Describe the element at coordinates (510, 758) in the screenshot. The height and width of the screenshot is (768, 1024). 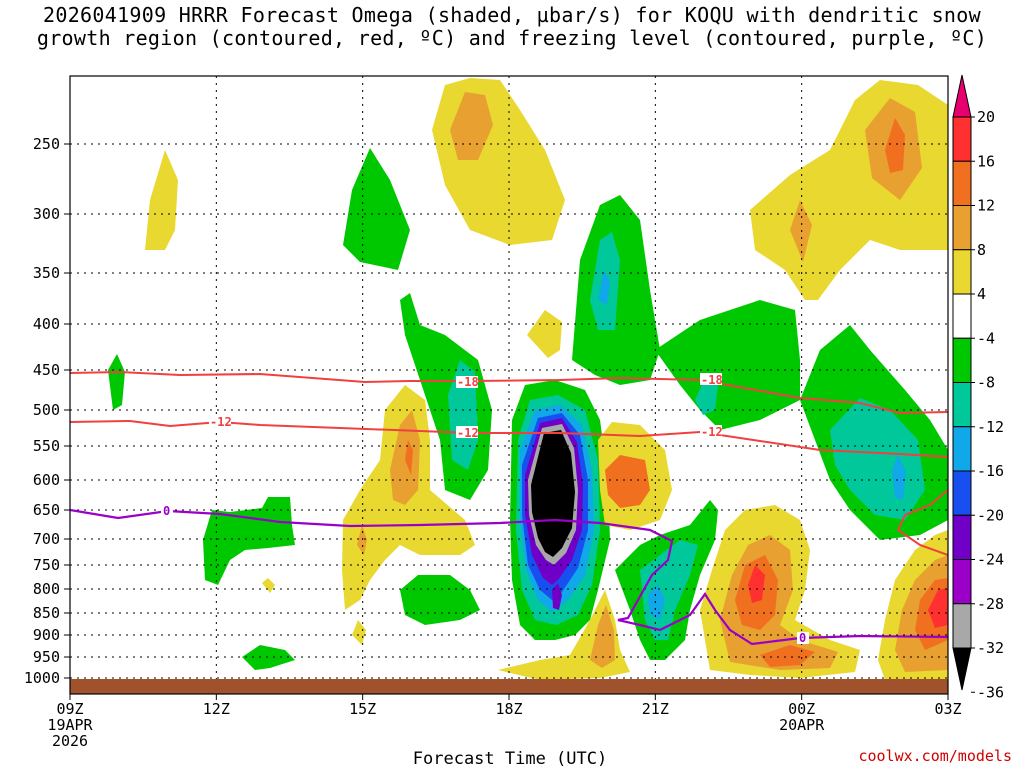
I see `x-axis-label: Forecast Time (UTC)` at that location.